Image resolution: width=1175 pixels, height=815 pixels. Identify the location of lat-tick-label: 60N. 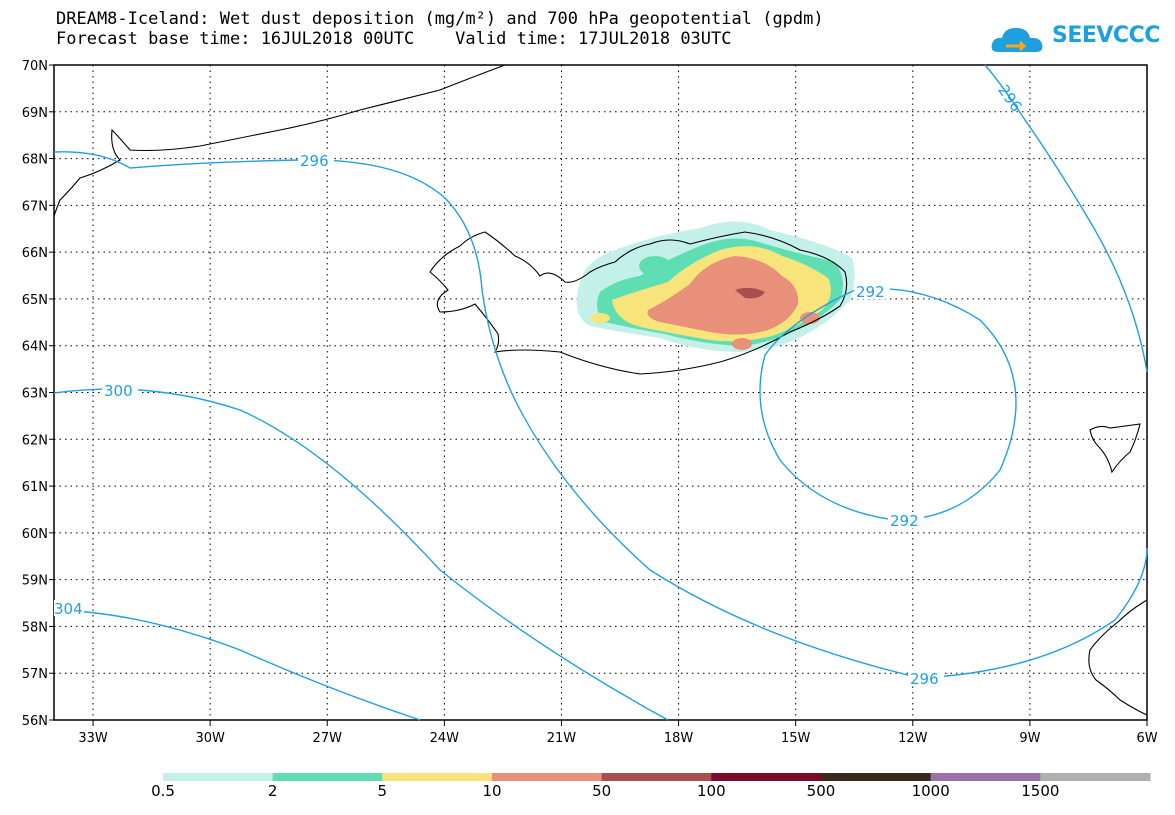
(35, 534).